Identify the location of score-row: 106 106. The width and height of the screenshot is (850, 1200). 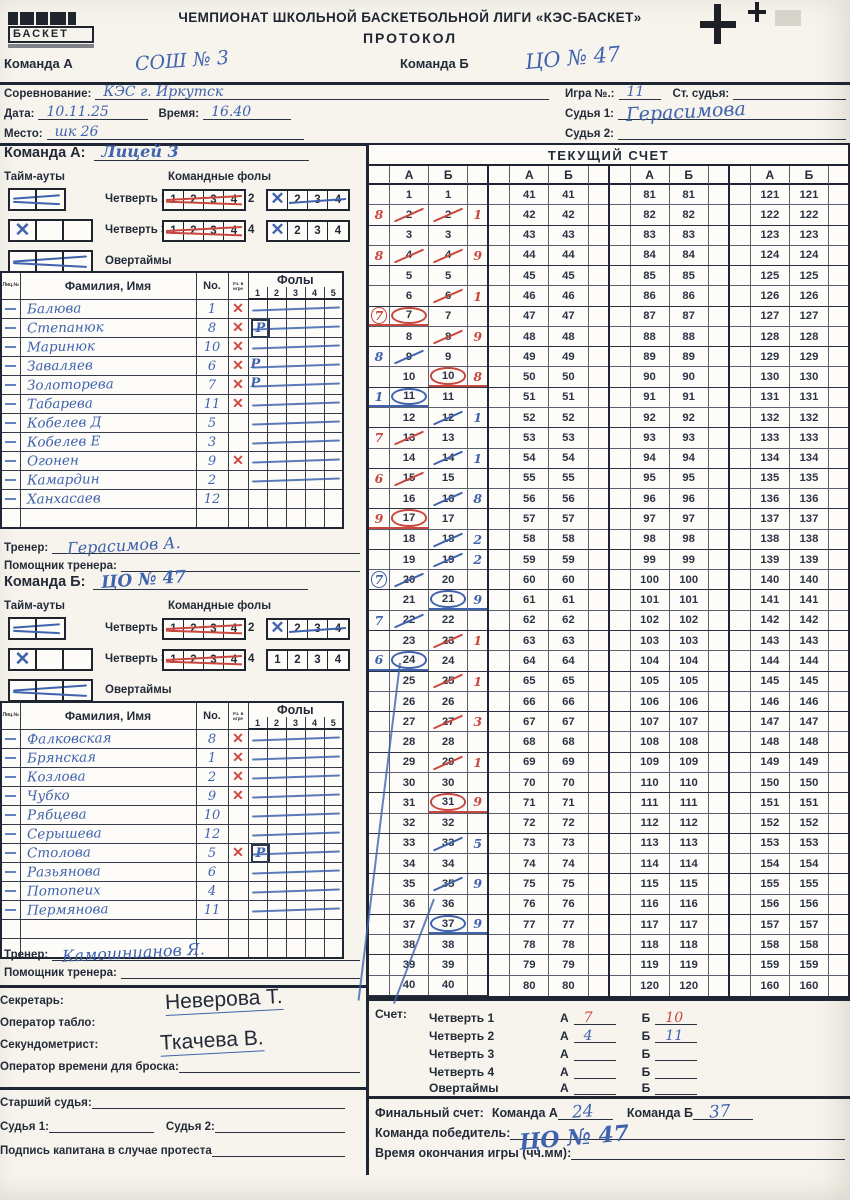
(668, 702).